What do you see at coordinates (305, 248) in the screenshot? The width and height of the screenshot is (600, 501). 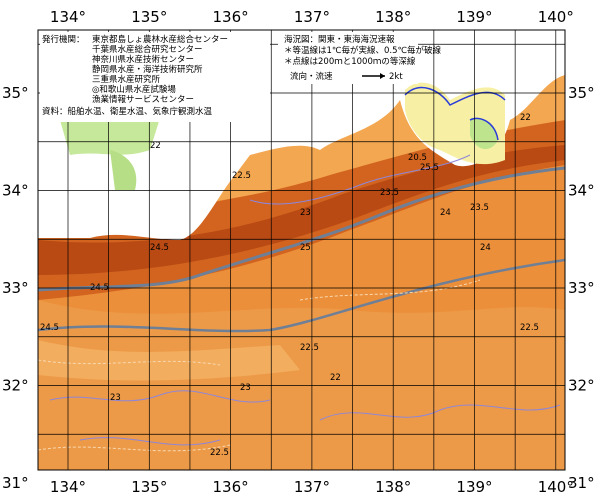 I see `isotherm-label: 25` at bounding box center [305, 248].